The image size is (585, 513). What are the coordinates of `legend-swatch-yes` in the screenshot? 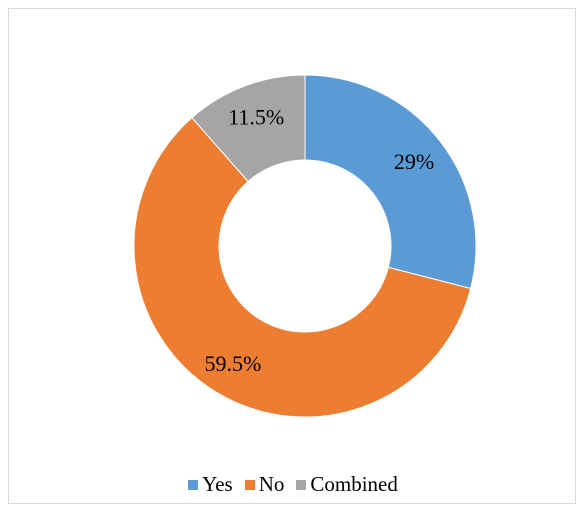 It's located at (193, 484).